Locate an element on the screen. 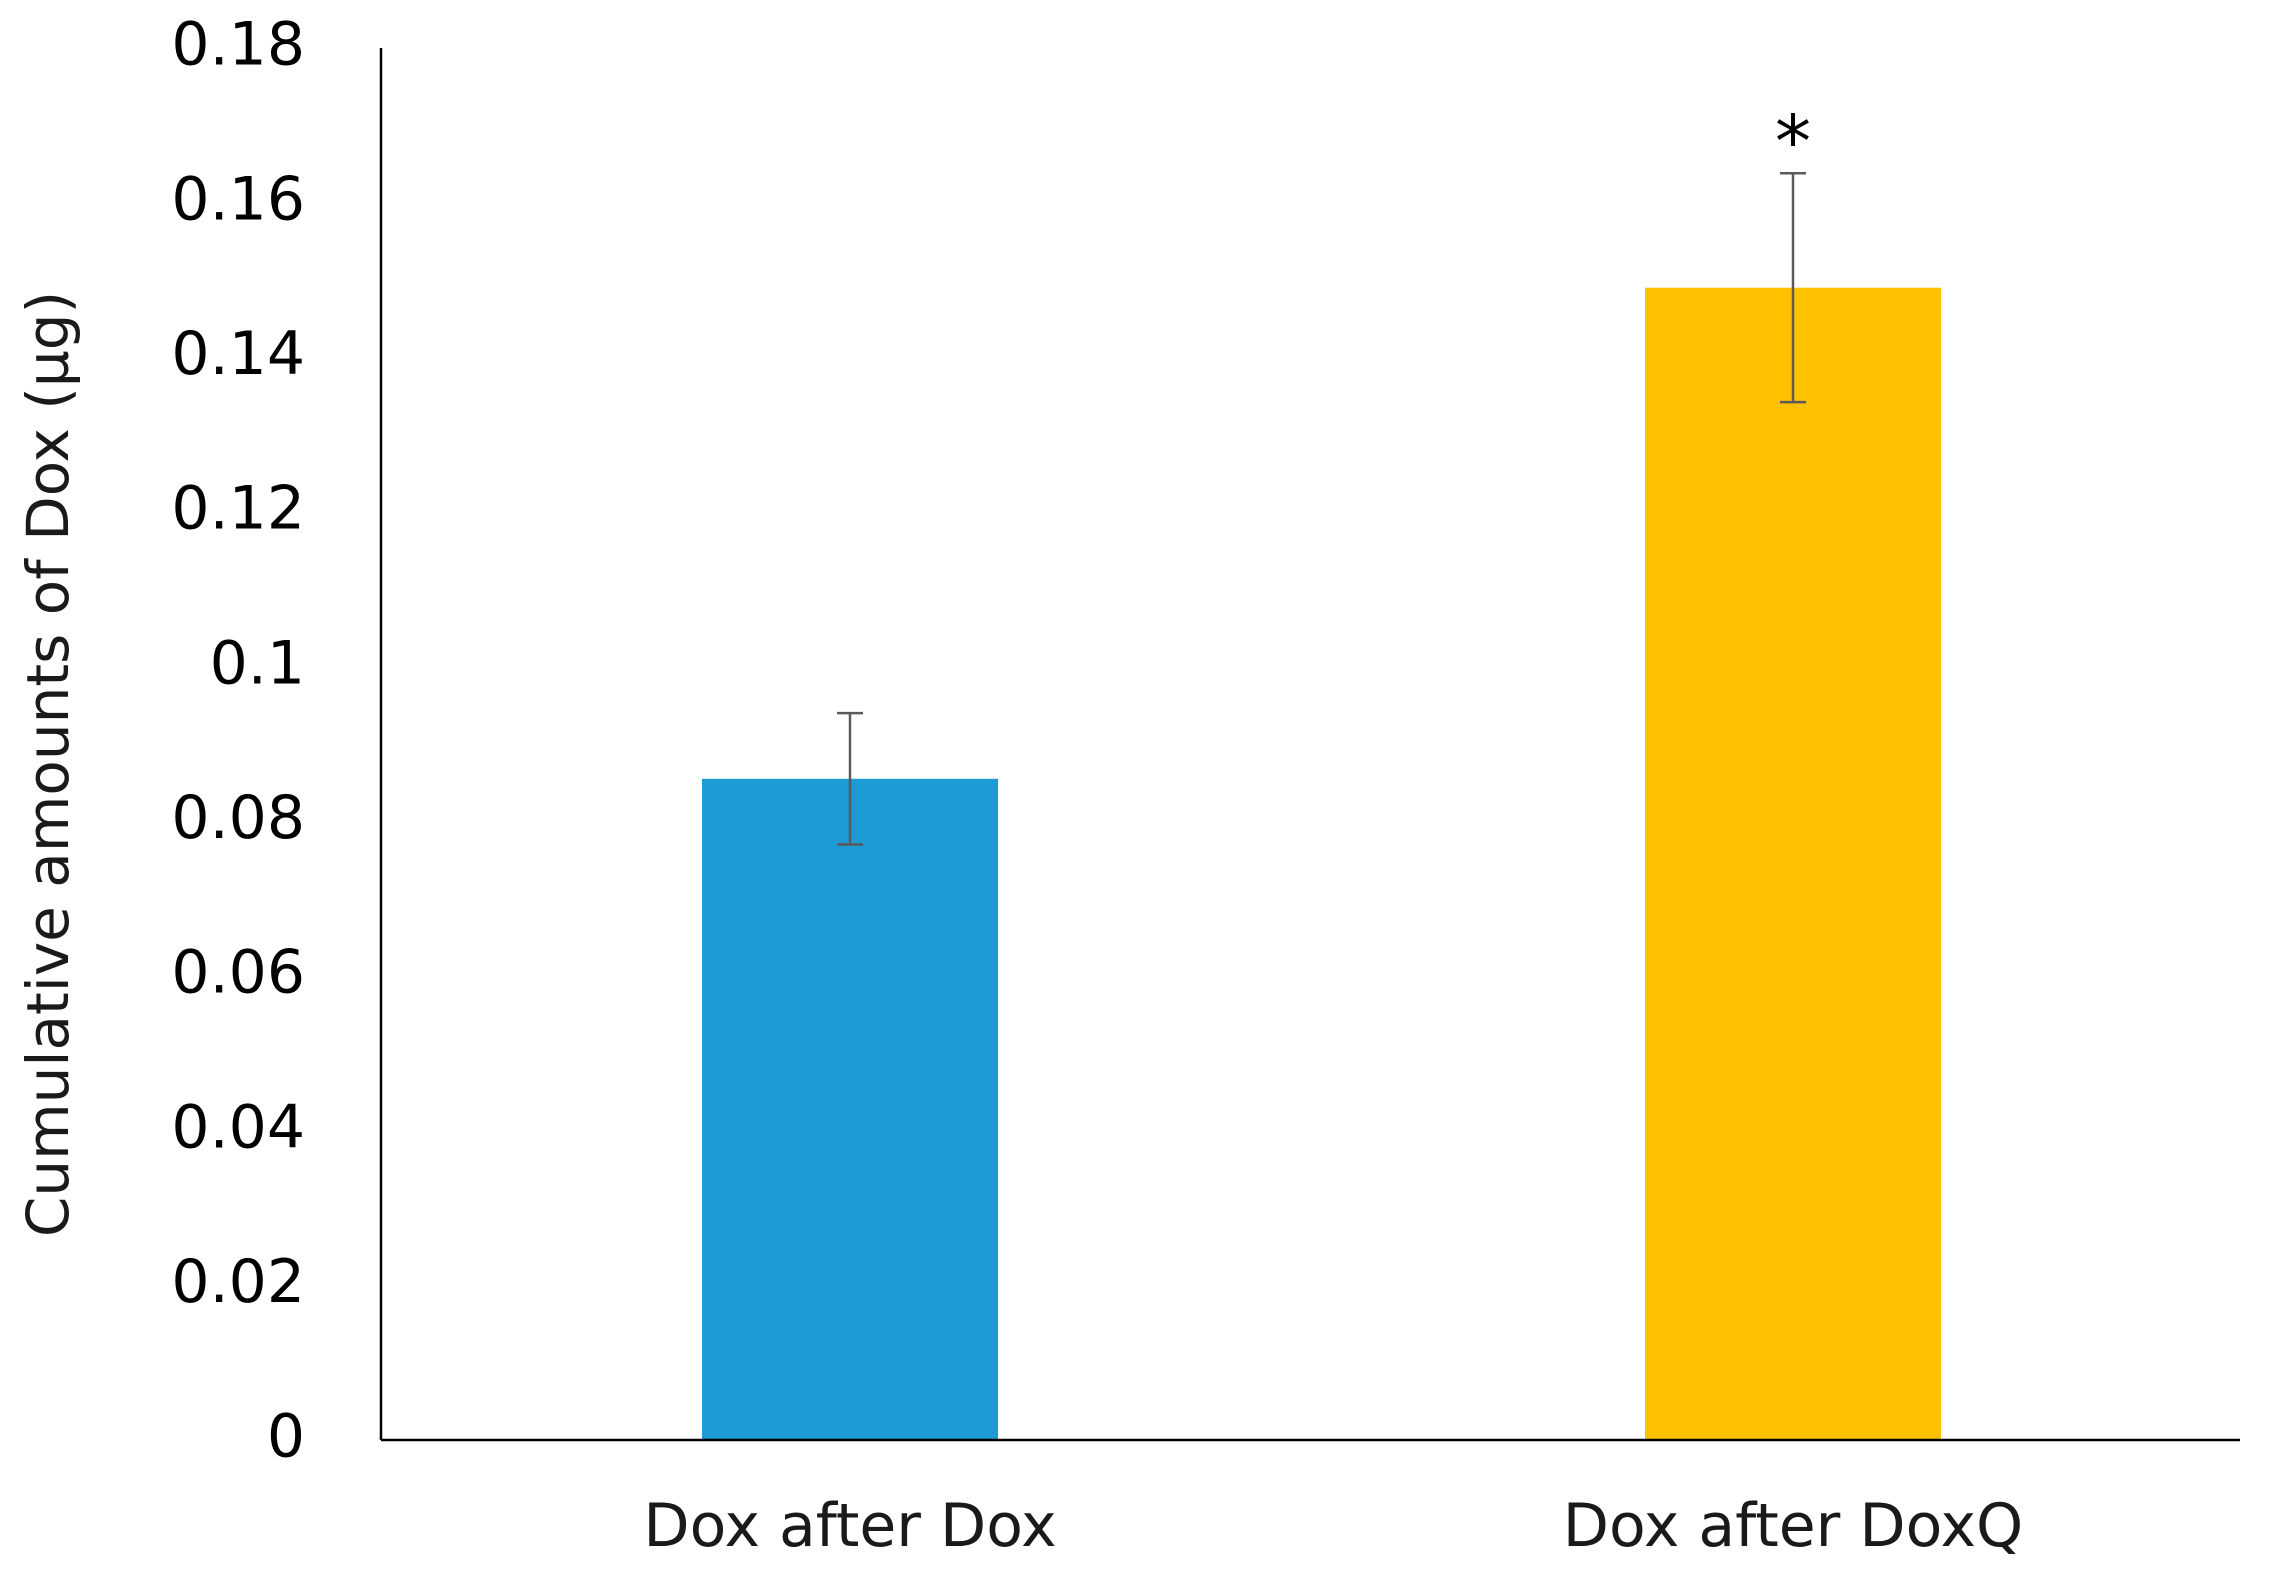 This screenshot has width=2275, height=1593. y-axis-title-group: Cumulative amounts of Dox (µg) is located at coordinates (48, 764).